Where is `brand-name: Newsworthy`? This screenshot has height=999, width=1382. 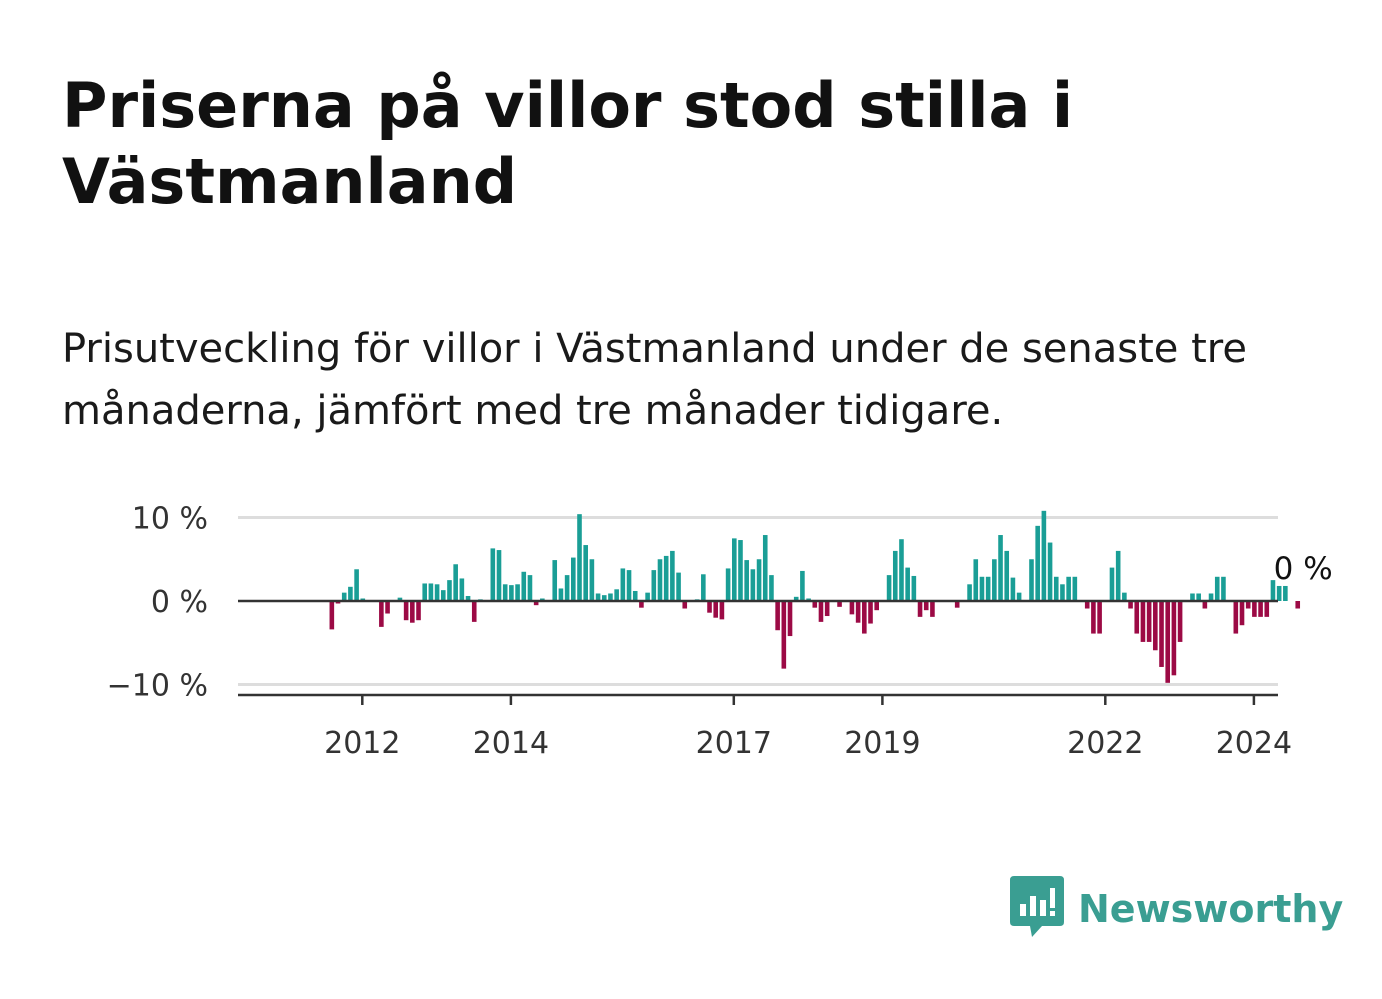 brand-name: Newsworthy is located at coordinates (1211, 909).